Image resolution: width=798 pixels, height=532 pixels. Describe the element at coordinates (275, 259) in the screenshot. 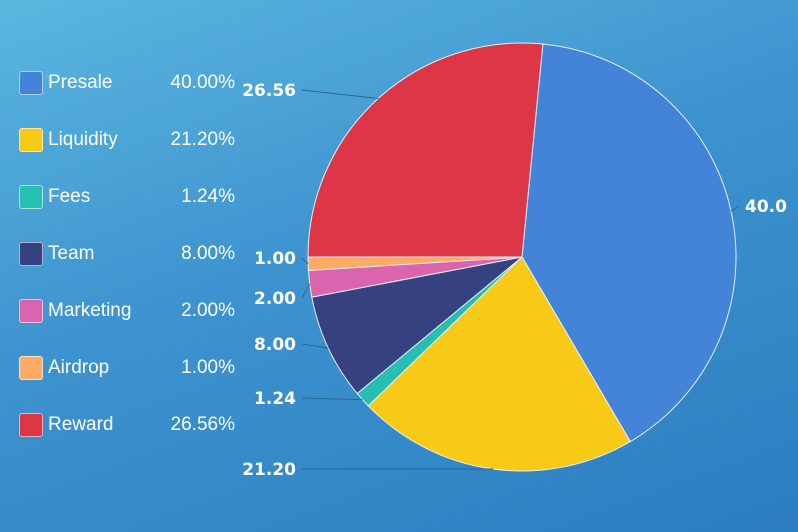

I see `data-label: 1.00` at that location.